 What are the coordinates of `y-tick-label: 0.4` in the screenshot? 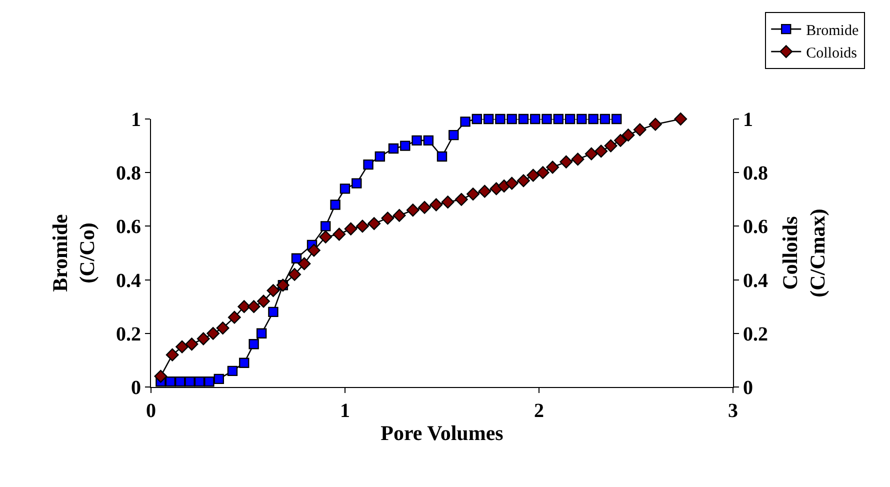 It's located at (128, 281).